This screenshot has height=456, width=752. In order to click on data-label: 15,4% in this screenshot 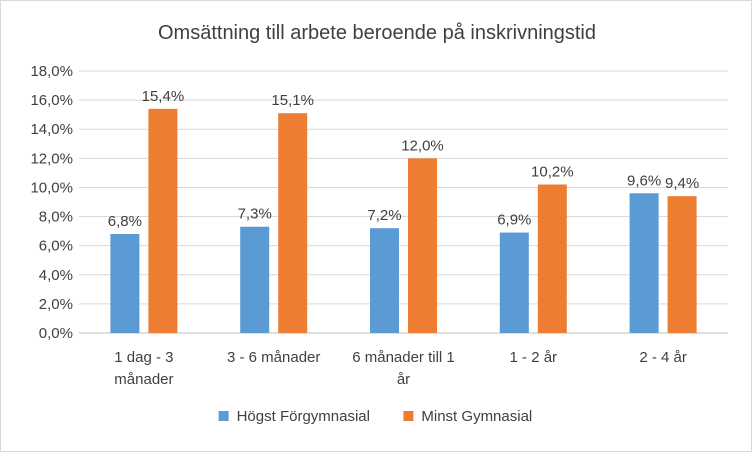, I will do `click(163, 96)`.